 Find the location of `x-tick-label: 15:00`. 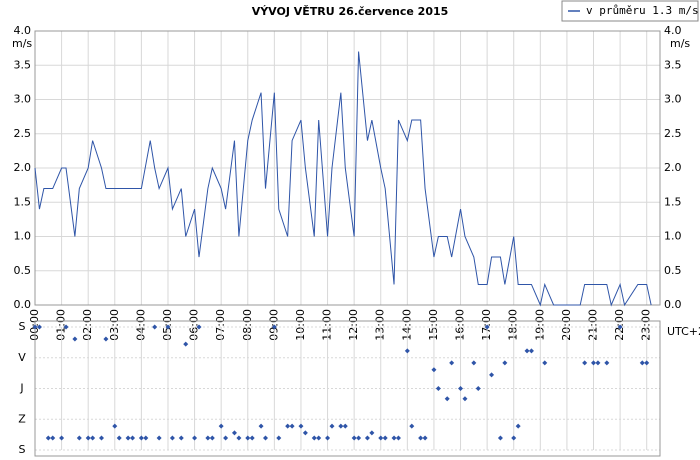

x-tick-label: 15:00 is located at coordinates (433, 325).